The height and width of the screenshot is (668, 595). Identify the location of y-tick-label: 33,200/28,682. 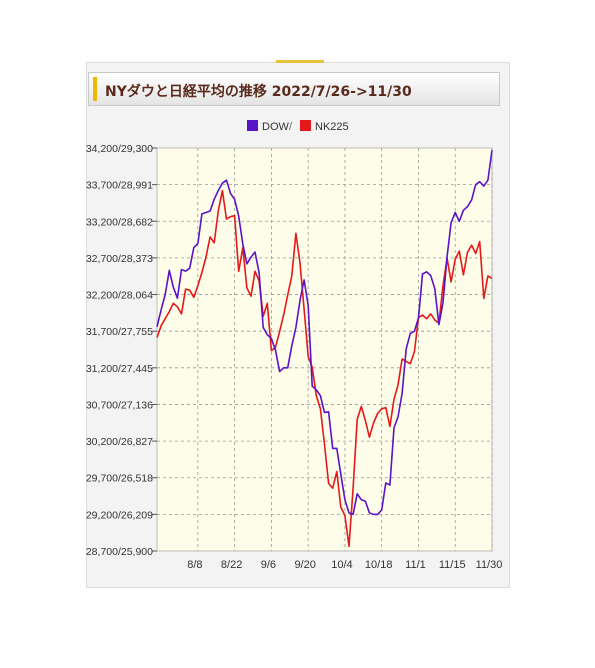
(119, 222).